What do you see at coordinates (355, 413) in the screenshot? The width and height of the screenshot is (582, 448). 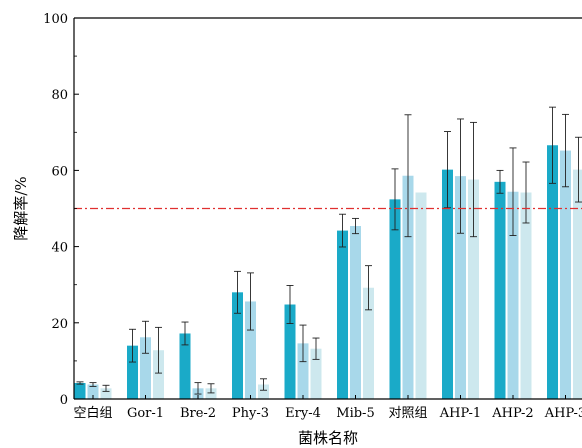 I see `x-tick-label-Mib-5: Mib-5` at bounding box center [355, 413].